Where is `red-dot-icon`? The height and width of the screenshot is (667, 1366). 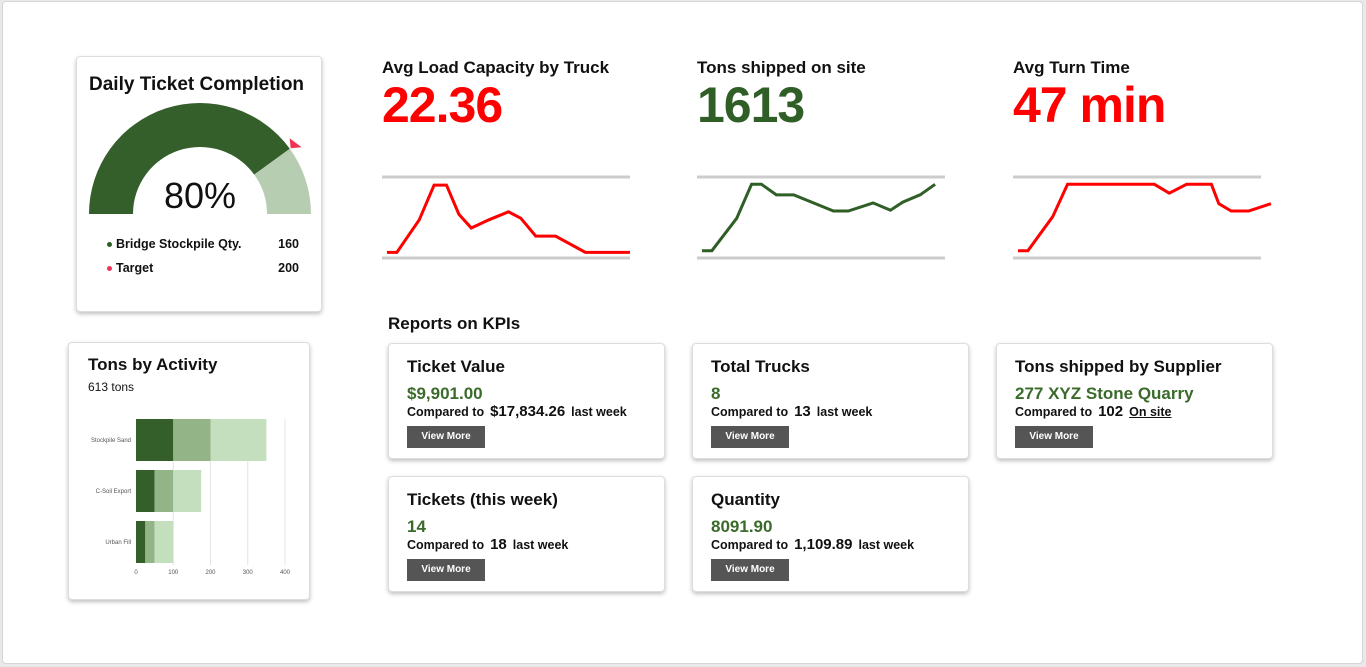
red-dot-icon is located at coordinates (109, 269).